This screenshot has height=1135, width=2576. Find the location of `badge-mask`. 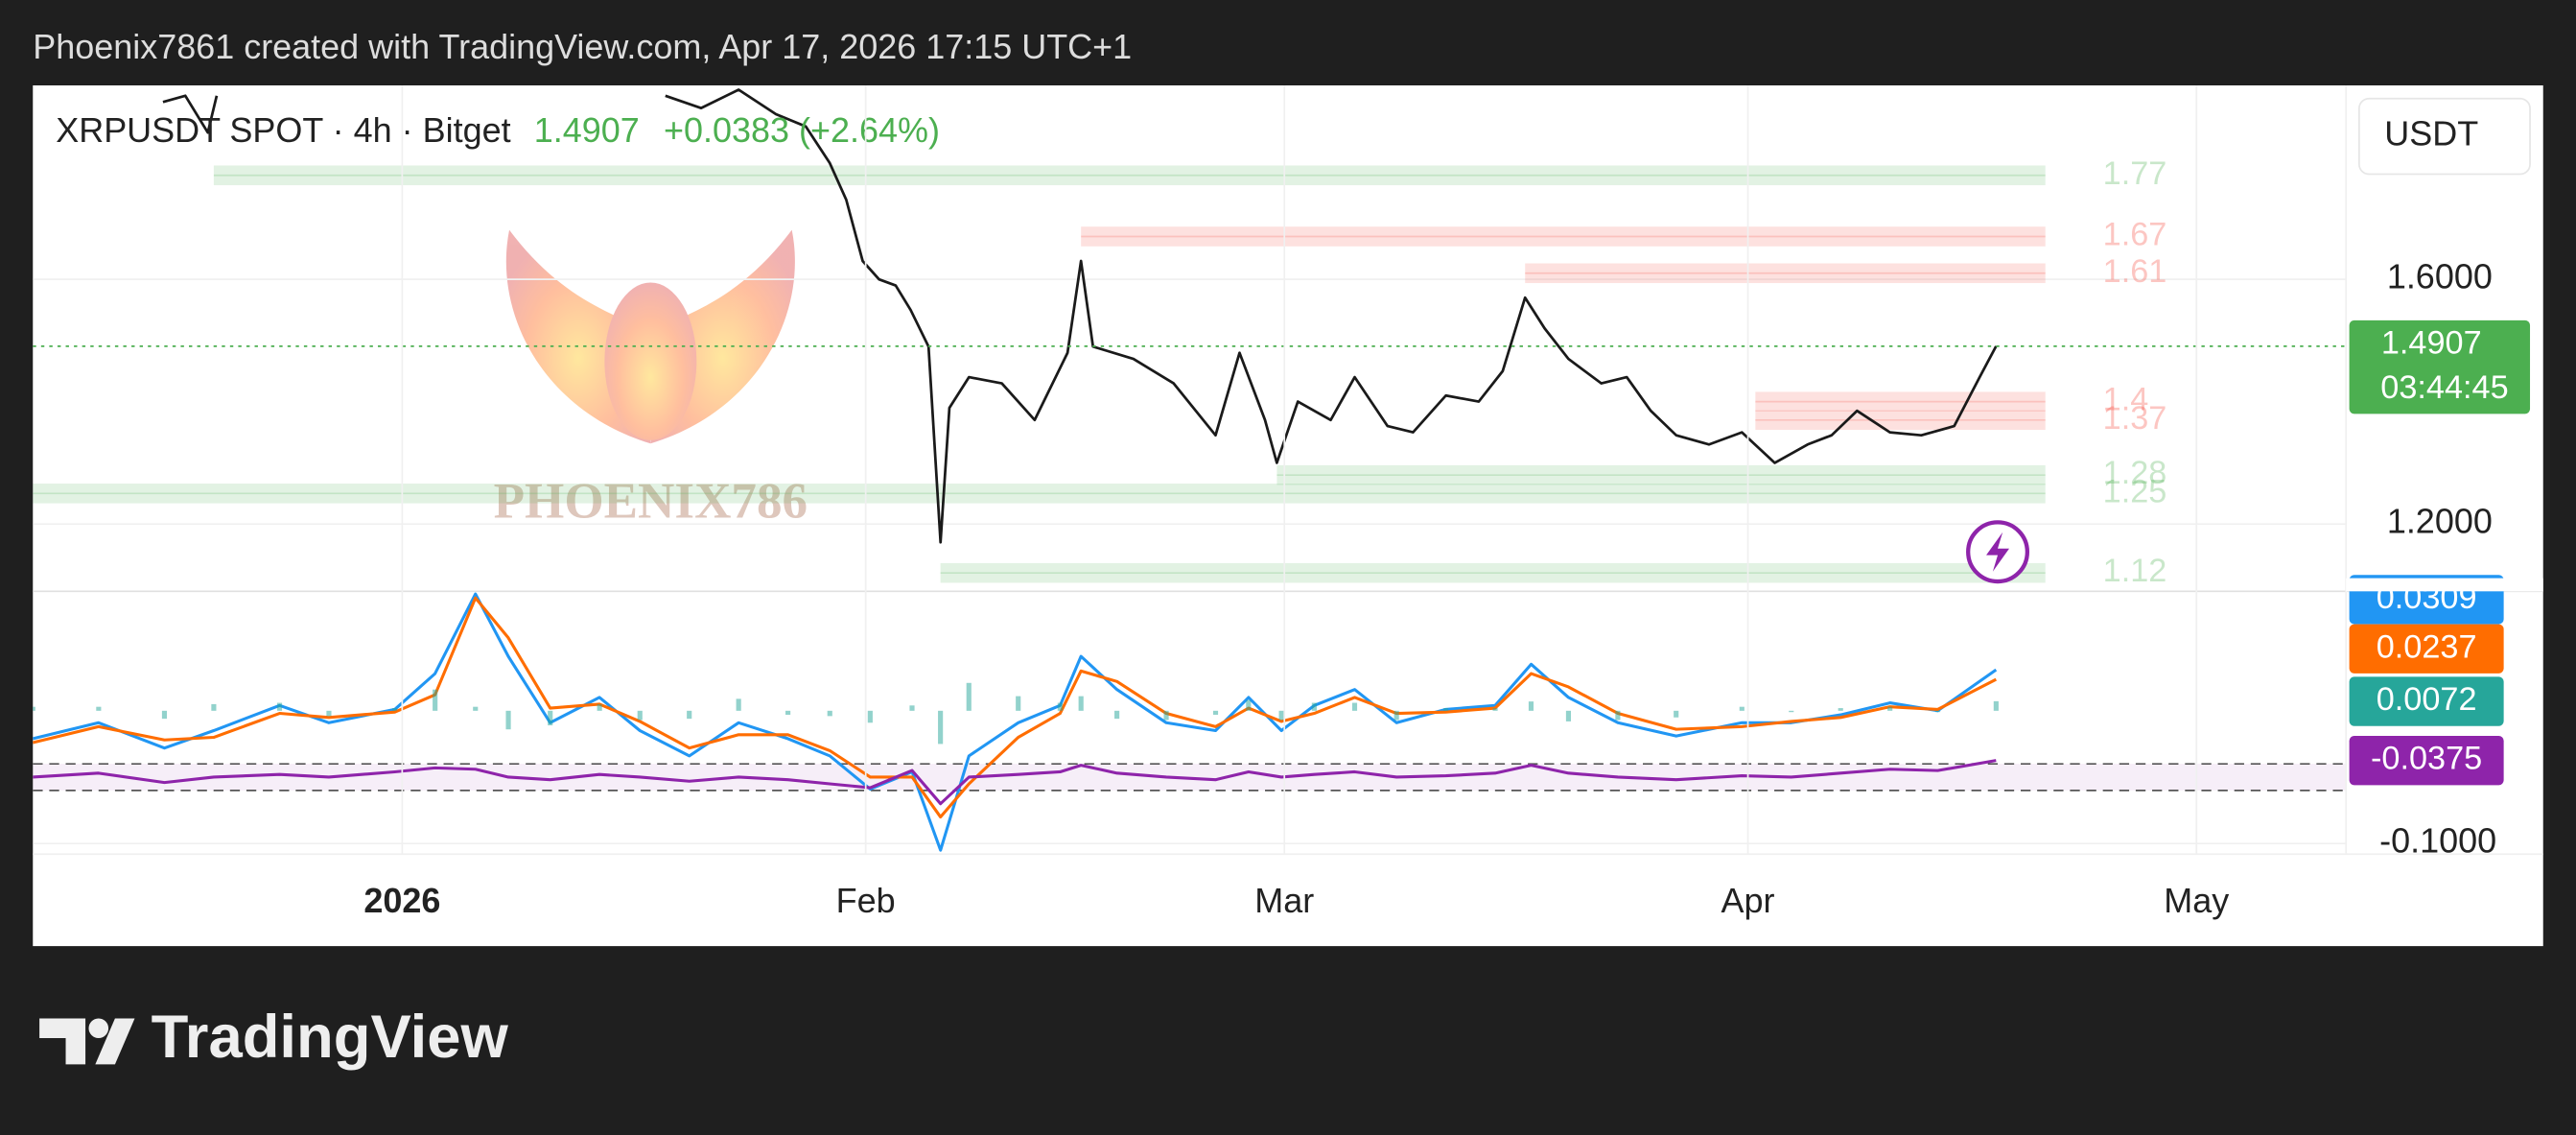

badge-mask is located at coordinates (2444, 585).